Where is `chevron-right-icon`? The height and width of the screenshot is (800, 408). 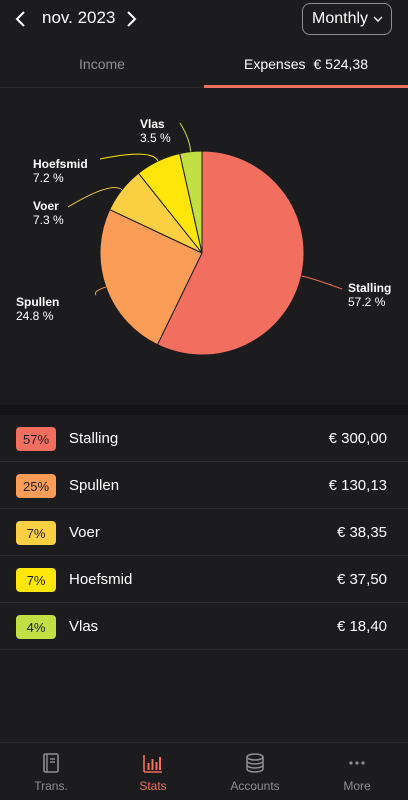 chevron-right-icon is located at coordinates (132, 19).